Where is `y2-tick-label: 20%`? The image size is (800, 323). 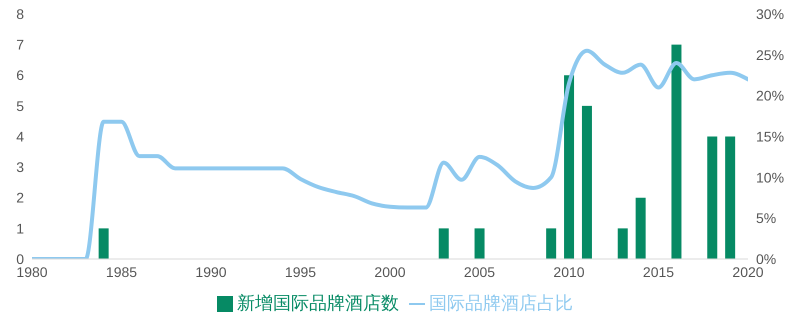 y2-tick-label: 20% is located at coordinates (770, 96).